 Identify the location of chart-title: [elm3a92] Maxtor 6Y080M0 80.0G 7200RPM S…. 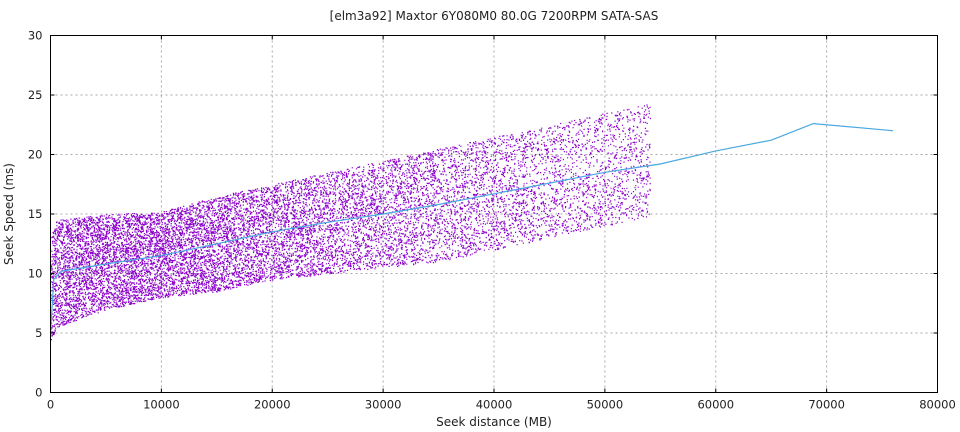
(494, 16).